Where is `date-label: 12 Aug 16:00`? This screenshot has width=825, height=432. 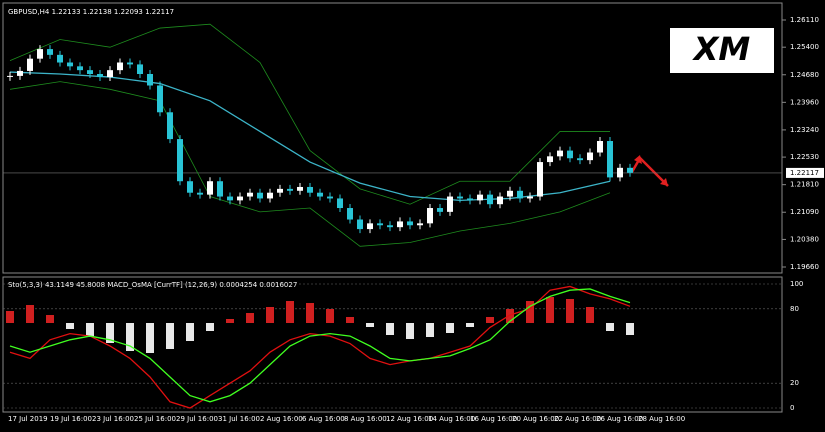
date-label: 12 Aug 16:00 is located at coordinates (409, 419).